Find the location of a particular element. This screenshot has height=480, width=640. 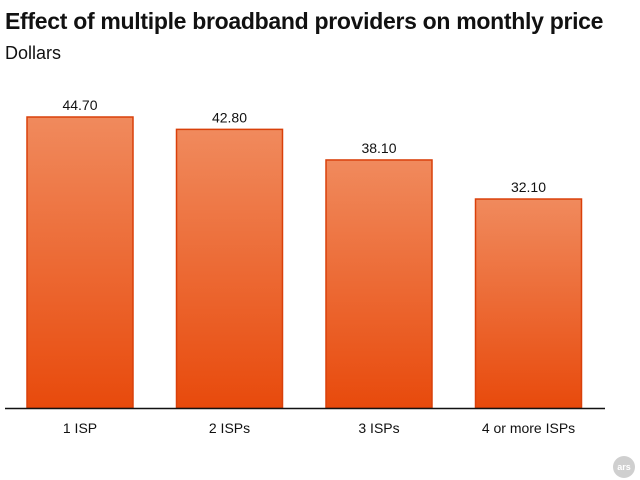

category-tick-label: 2 ISPs is located at coordinates (229, 428).